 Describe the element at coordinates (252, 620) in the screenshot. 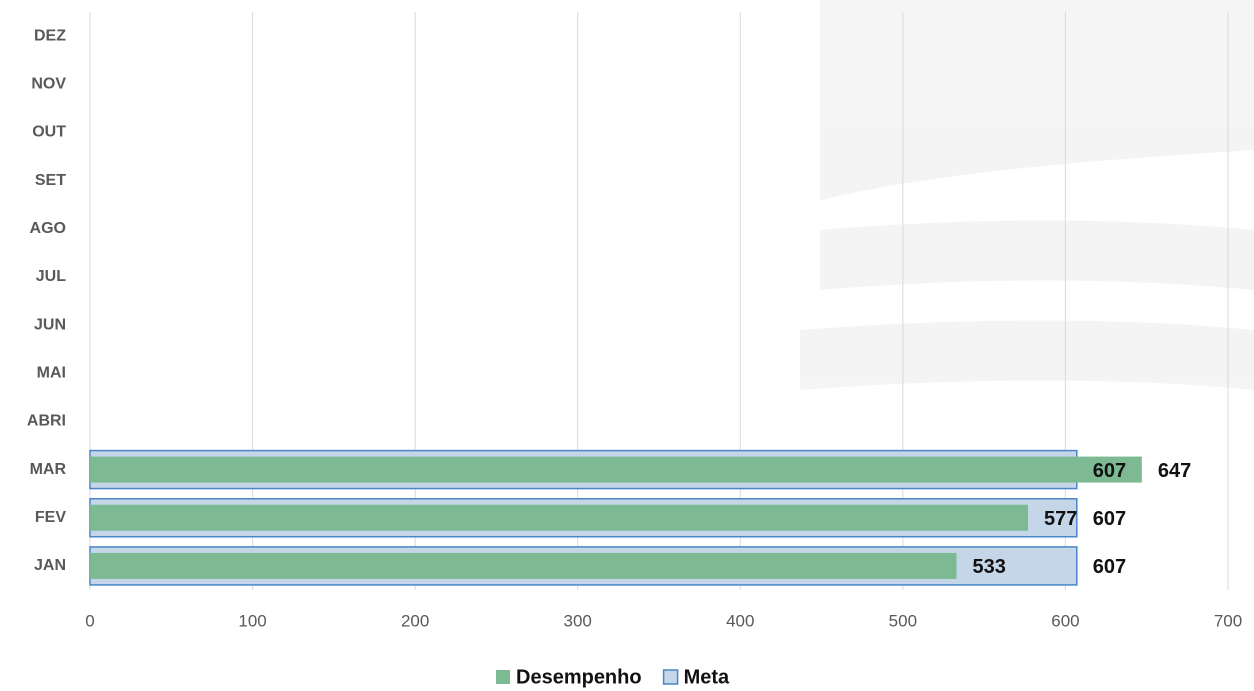

I see `x-tick-label: 100` at that location.